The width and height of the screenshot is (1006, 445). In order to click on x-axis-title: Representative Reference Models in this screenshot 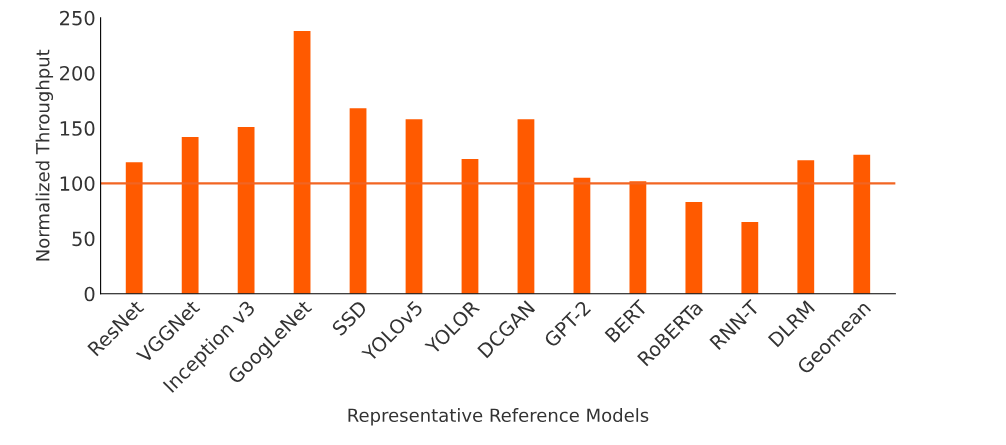, I will do `click(498, 417)`.